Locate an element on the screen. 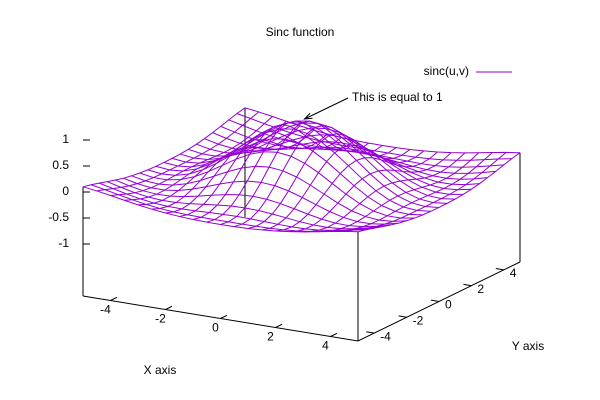 The width and height of the screenshot is (600, 400). x-tick-label: -2 is located at coordinates (160, 319).